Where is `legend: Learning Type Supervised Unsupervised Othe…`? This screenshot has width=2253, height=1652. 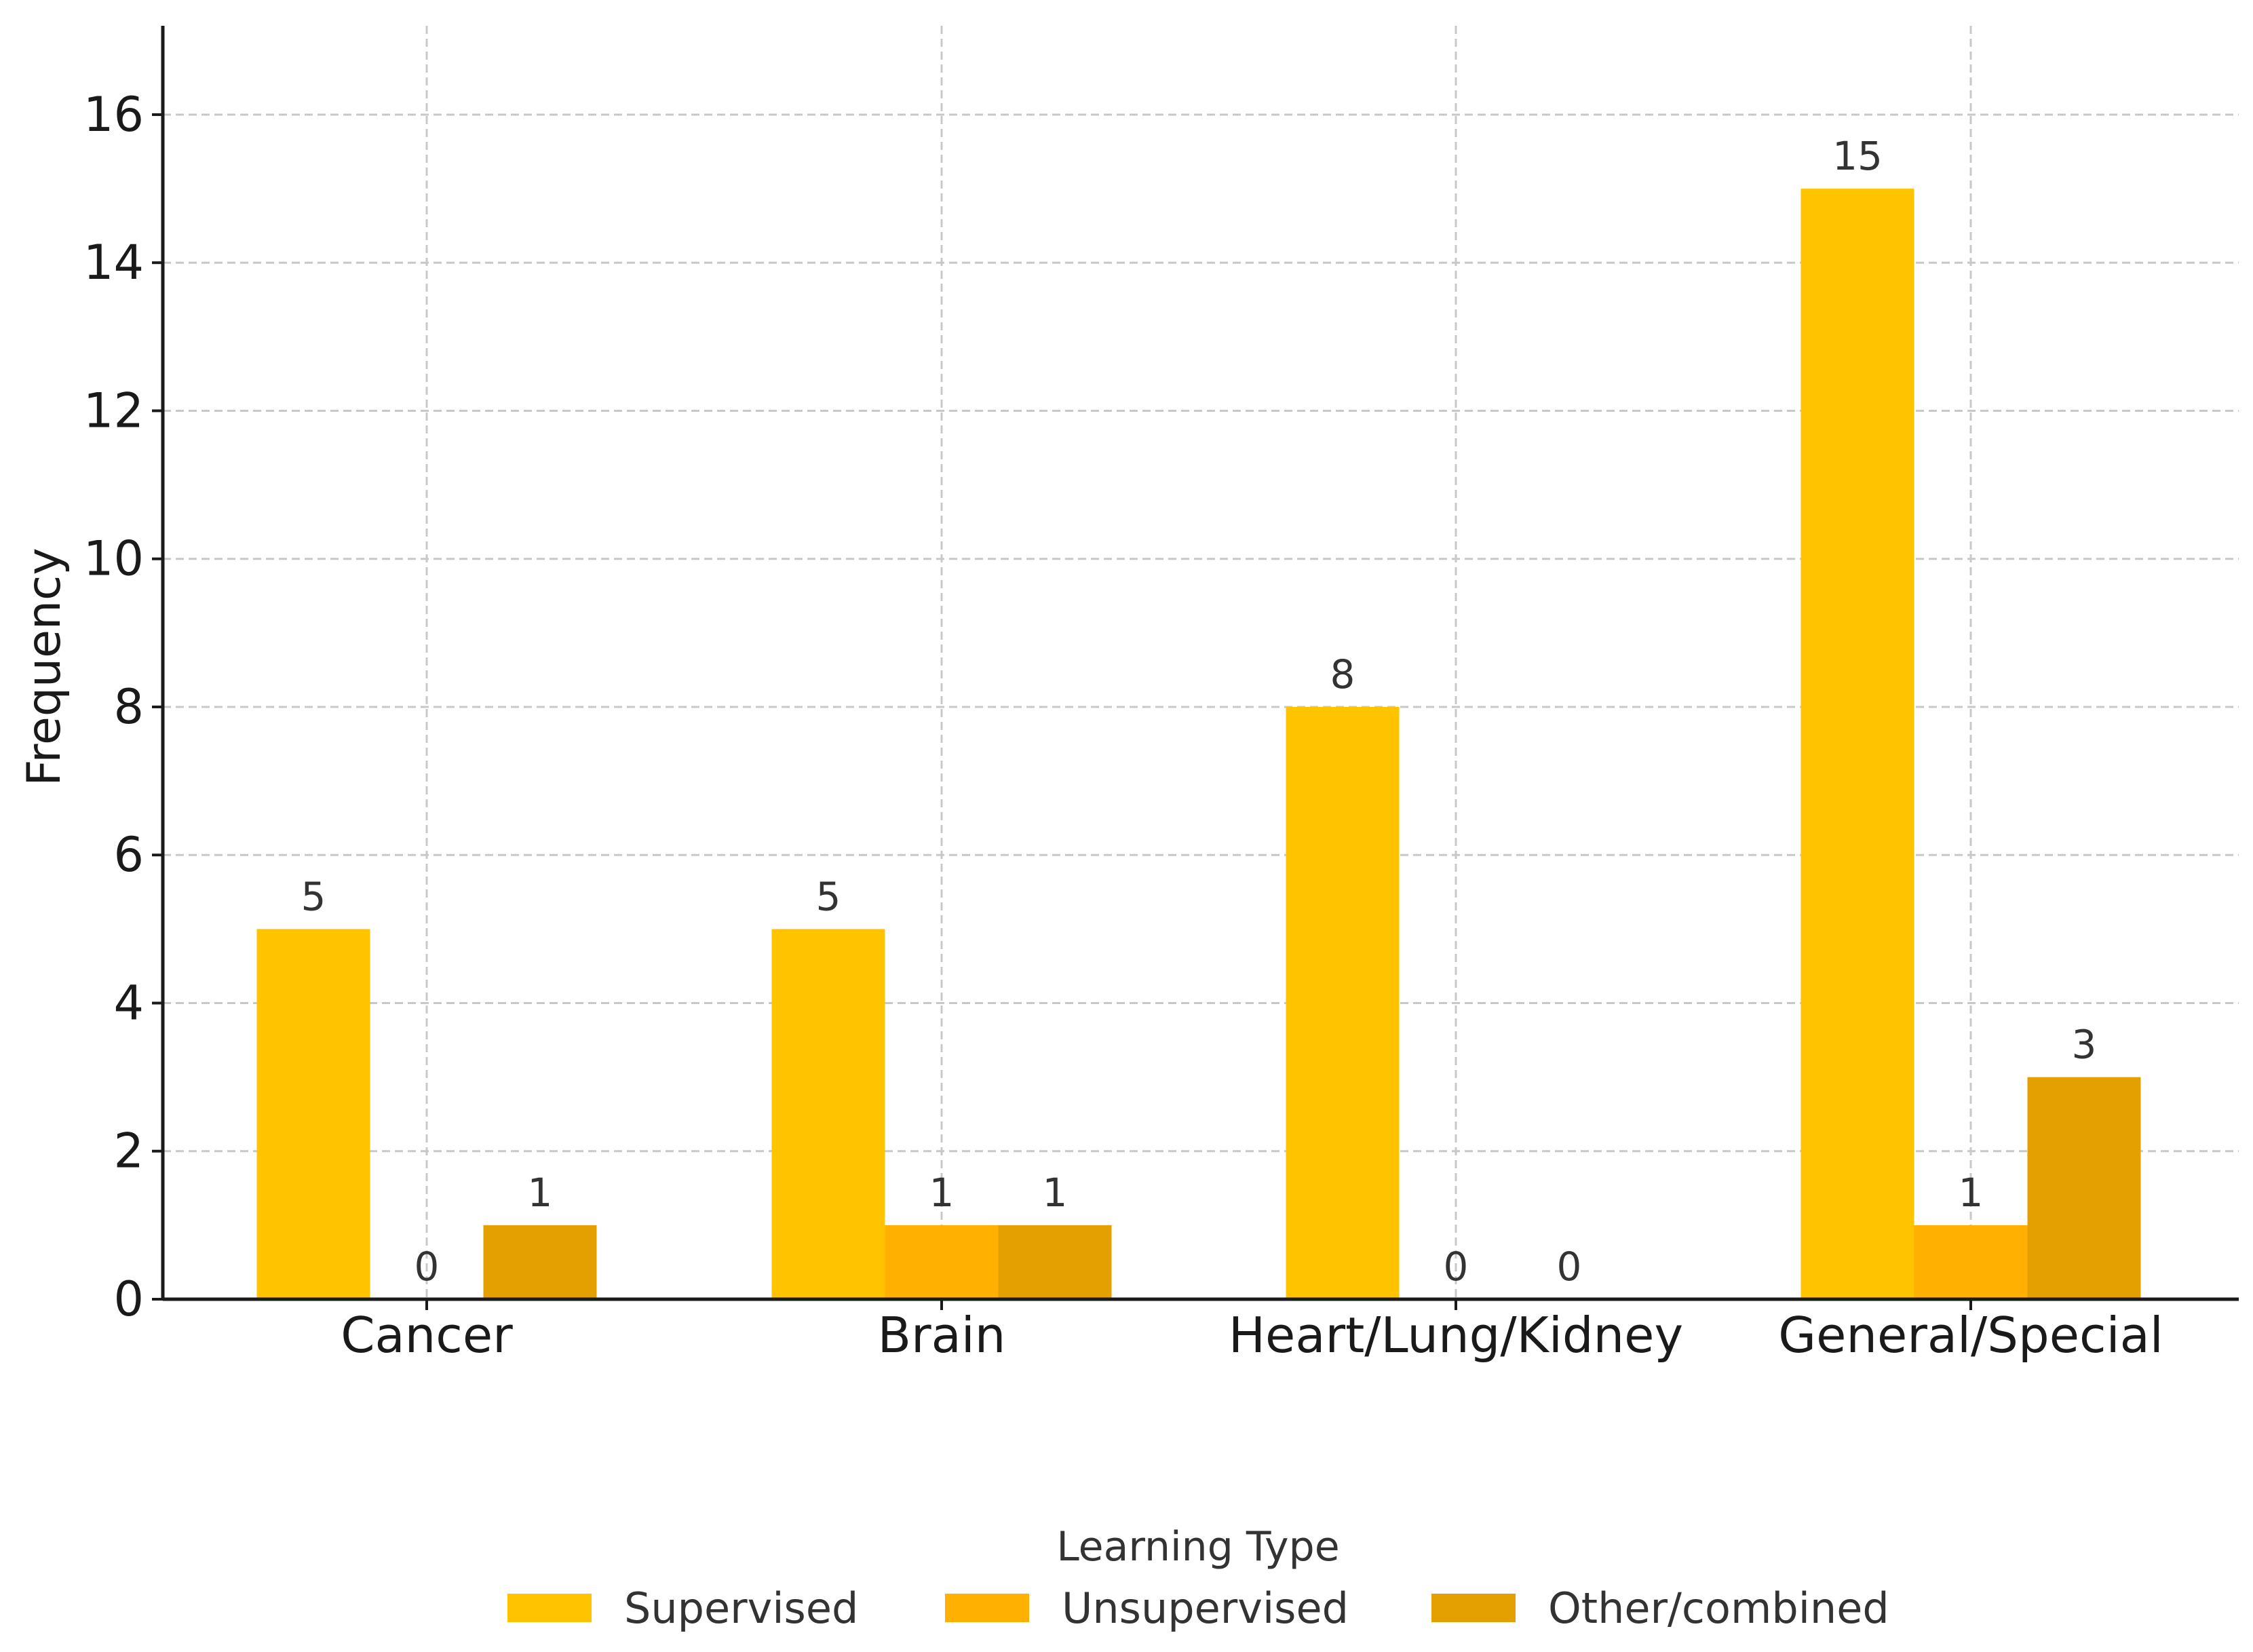
legend: Learning Type Supervised Unsupervised Othe… is located at coordinates (1198, 1578).